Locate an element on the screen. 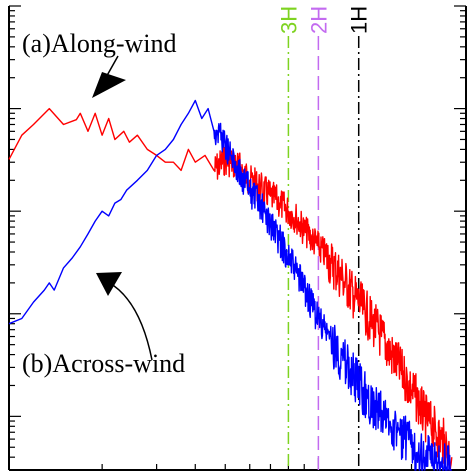  arrow-across-head is located at coordinates (109, 284).